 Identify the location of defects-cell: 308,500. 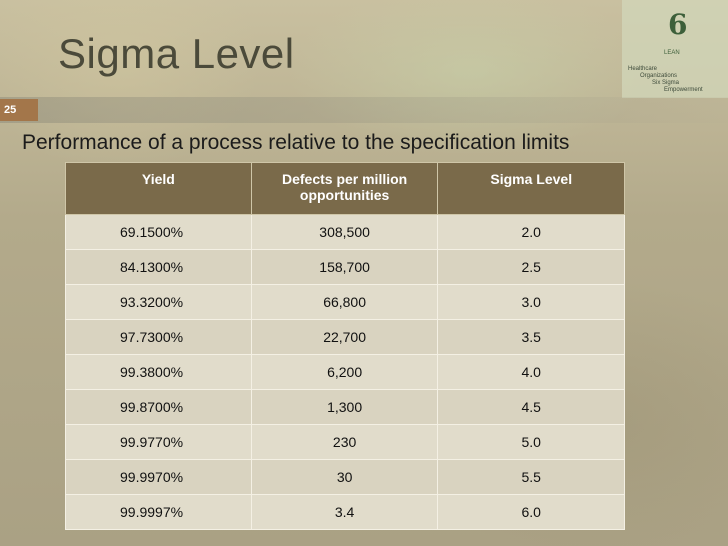
(344, 232).